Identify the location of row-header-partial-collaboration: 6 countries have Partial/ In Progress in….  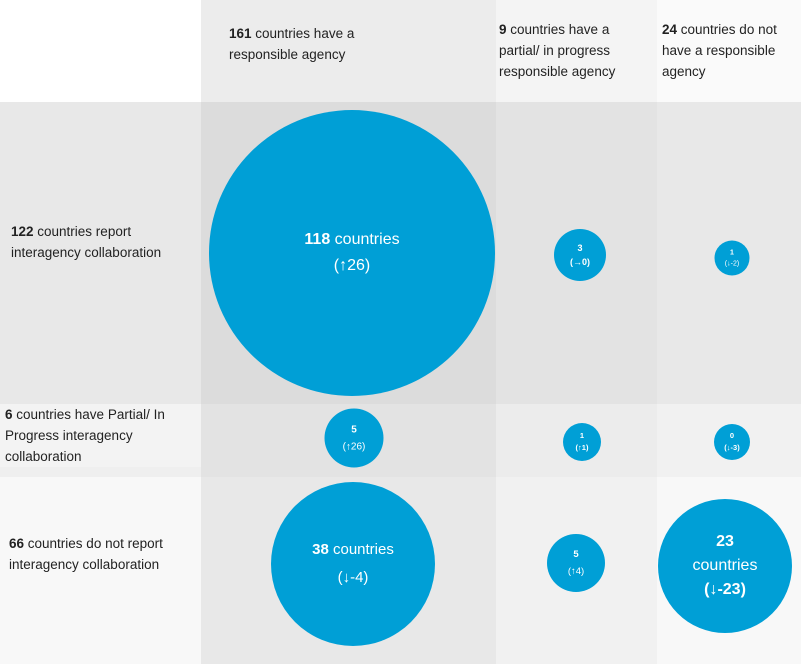
(100, 435).